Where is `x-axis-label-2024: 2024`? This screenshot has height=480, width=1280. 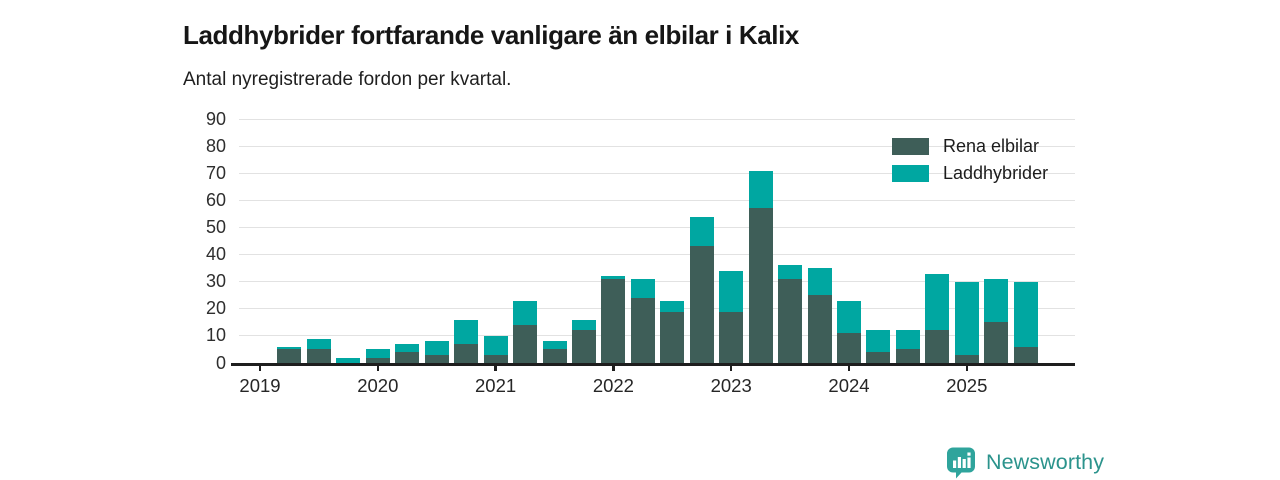 x-axis-label-2024: 2024 is located at coordinates (849, 385).